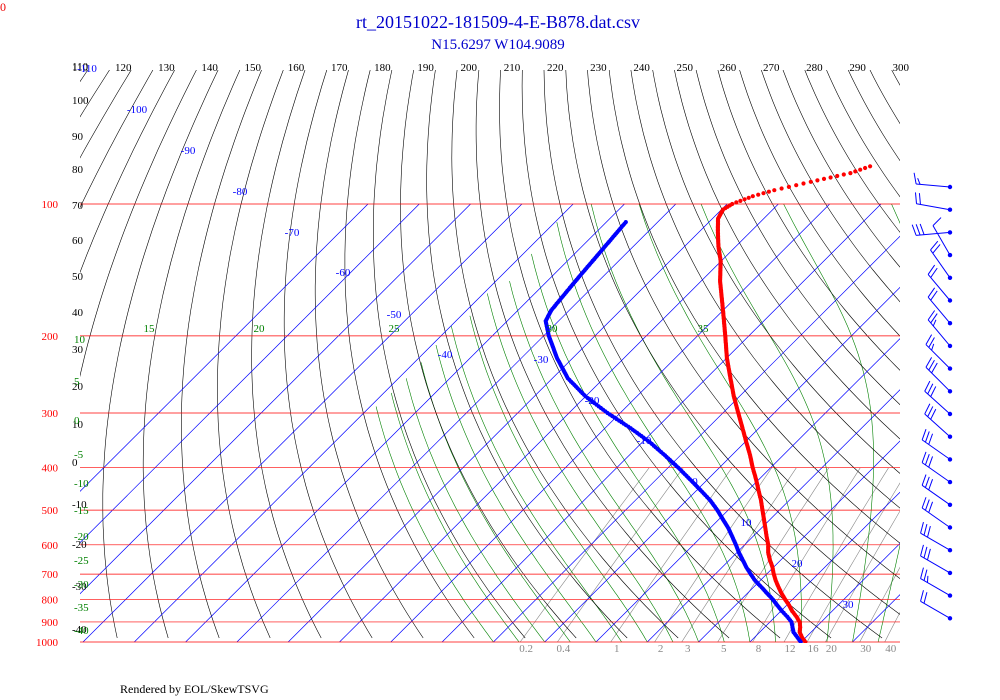 The height and width of the screenshot is (700, 1000). I want to click on pressure-tick-label: 1000, so click(47, 643).